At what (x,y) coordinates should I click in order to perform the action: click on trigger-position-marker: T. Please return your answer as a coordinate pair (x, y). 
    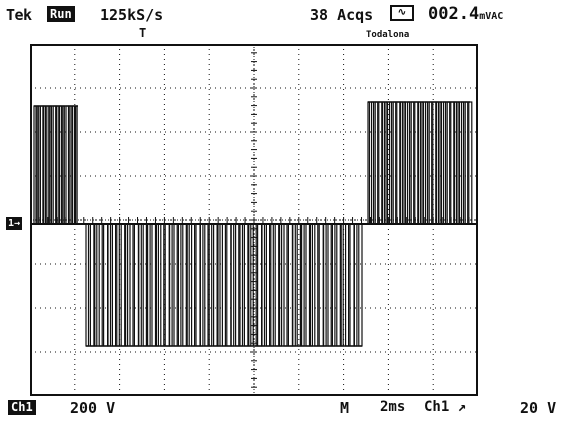
    Looking at the image, I should click on (143, 33).